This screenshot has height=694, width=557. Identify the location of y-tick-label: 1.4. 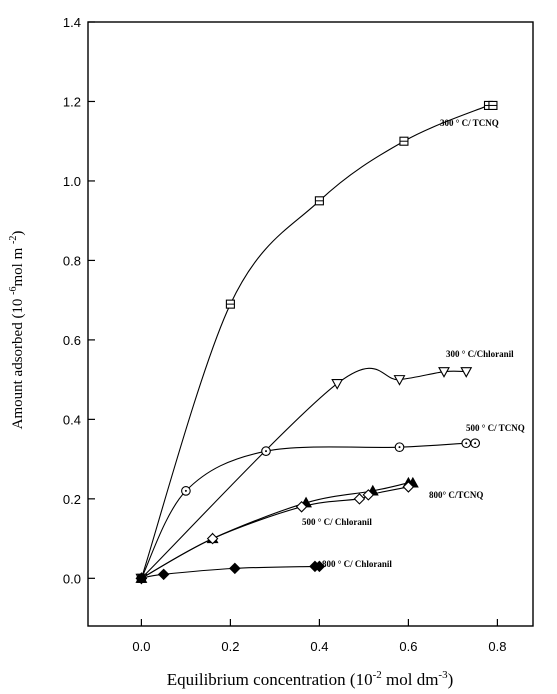
(72, 22).